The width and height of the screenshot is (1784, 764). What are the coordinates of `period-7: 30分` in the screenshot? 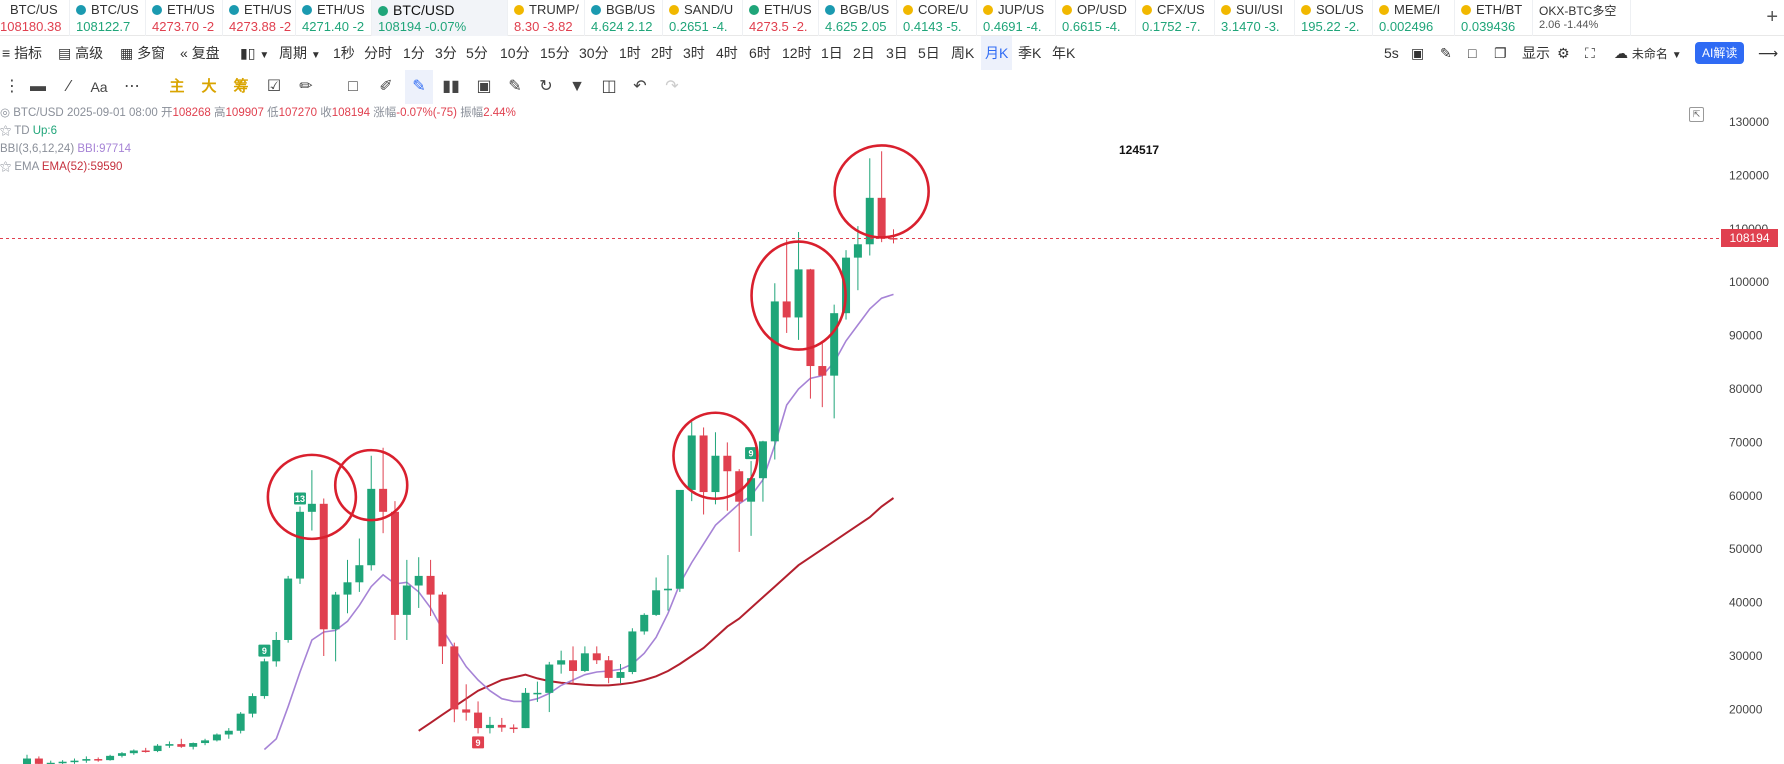 It's located at (594, 53).